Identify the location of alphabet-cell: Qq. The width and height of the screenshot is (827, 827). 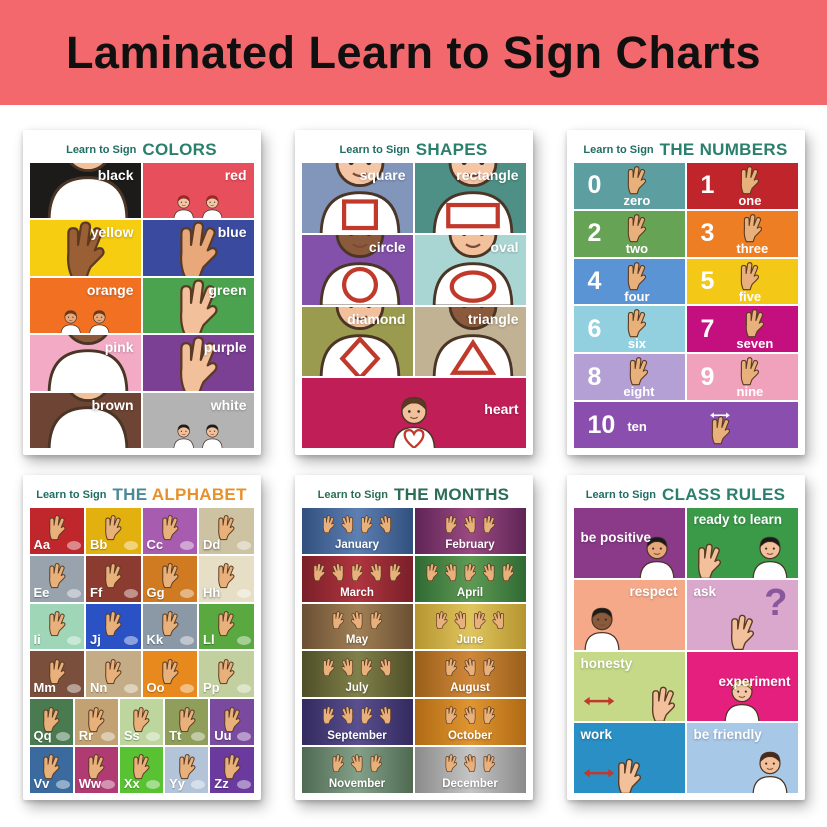
(51, 722).